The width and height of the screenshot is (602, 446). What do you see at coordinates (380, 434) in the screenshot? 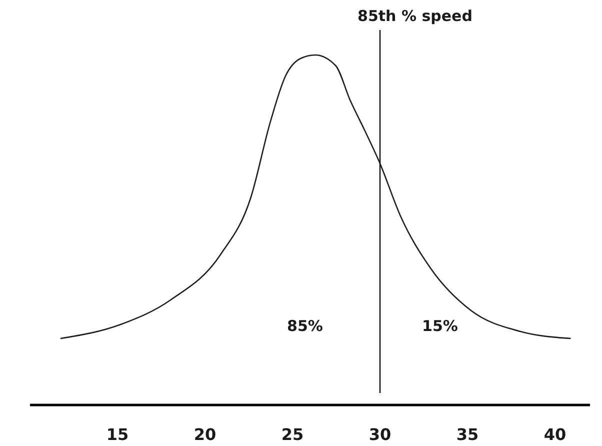
I see `x-tick-label: 30` at bounding box center [380, 434].